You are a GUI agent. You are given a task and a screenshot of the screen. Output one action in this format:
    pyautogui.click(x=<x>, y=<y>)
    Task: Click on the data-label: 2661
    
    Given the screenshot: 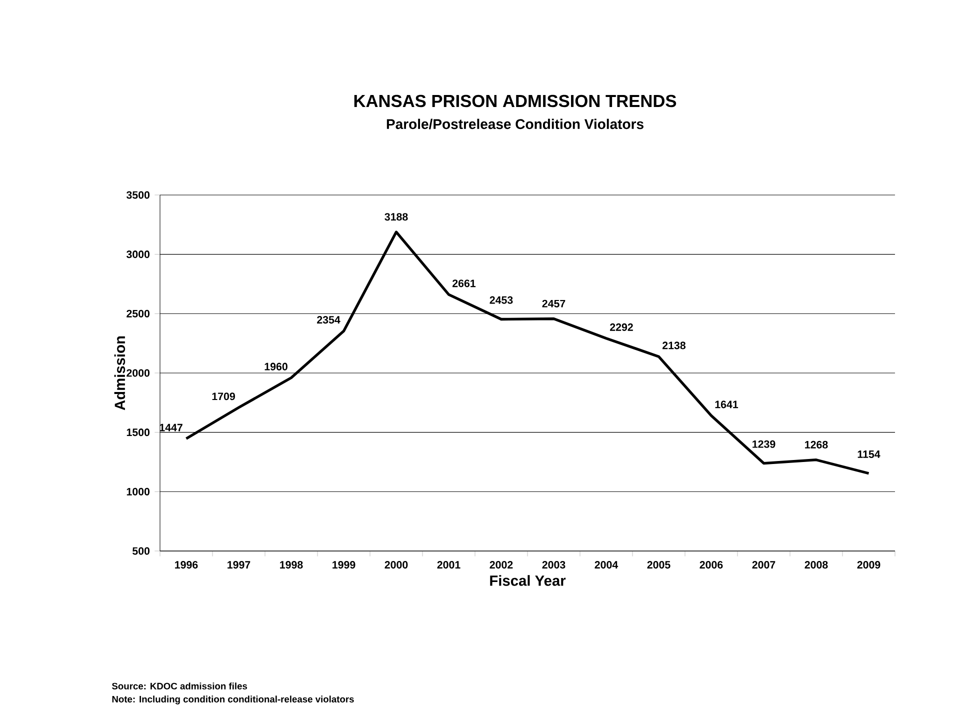 What is the action you would take?
    pyautogui.click(x=464, y=284)
    